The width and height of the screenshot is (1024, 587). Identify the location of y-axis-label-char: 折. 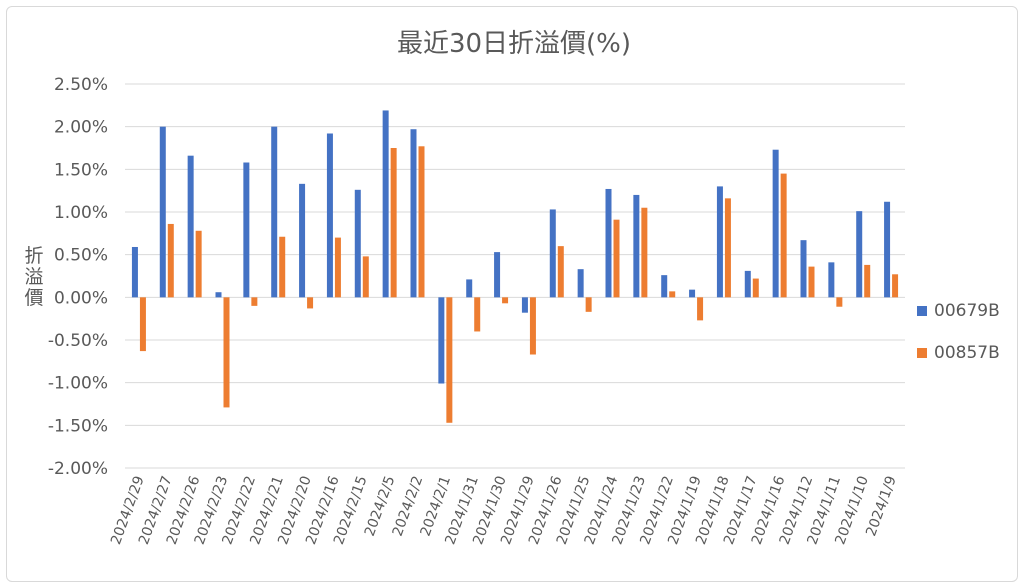
(33, 256).